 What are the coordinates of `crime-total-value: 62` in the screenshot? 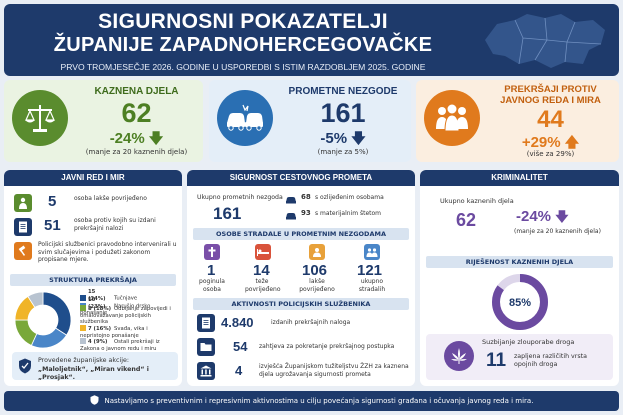 It's located at (466, 220).